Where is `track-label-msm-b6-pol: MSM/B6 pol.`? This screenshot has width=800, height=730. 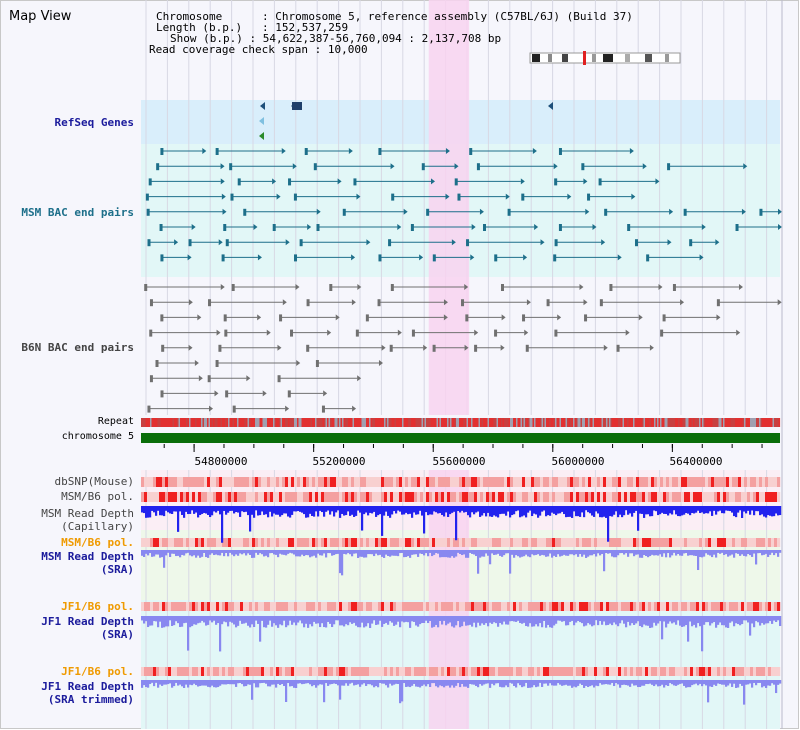
track-label-msm-b6-pol: MSM/B6 pol. is located at coordinates (97, 496).